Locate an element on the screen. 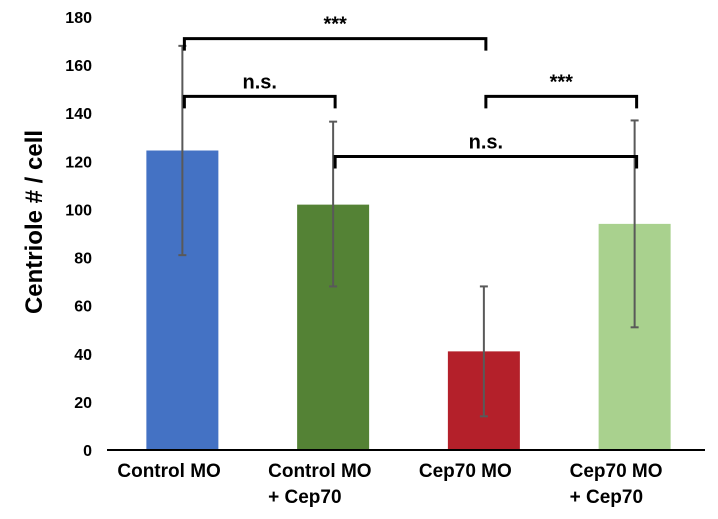 This screenshot has width=718, height=519. y-tick-label: 0 is located at coordinates (87, 451).